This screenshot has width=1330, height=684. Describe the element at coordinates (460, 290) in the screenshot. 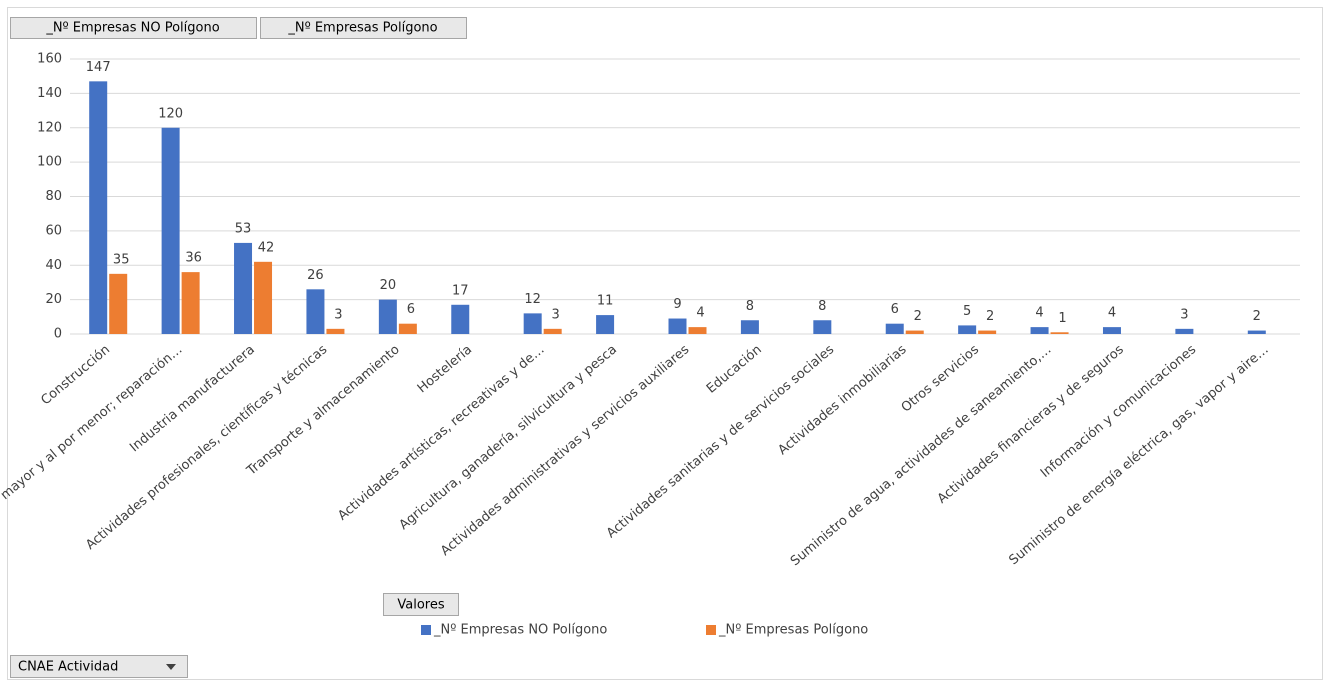

I see `data-label: 17` at that location.